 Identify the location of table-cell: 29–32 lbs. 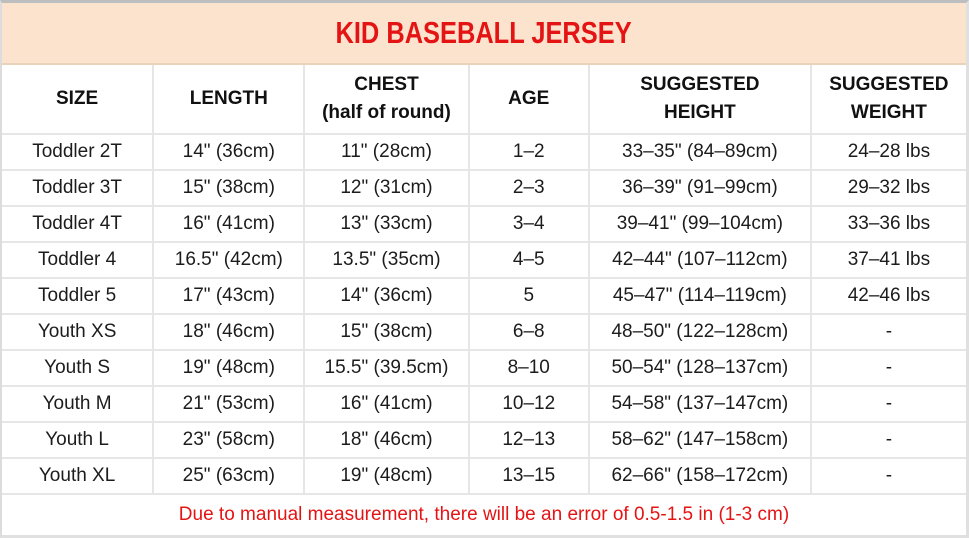
(889, 187).